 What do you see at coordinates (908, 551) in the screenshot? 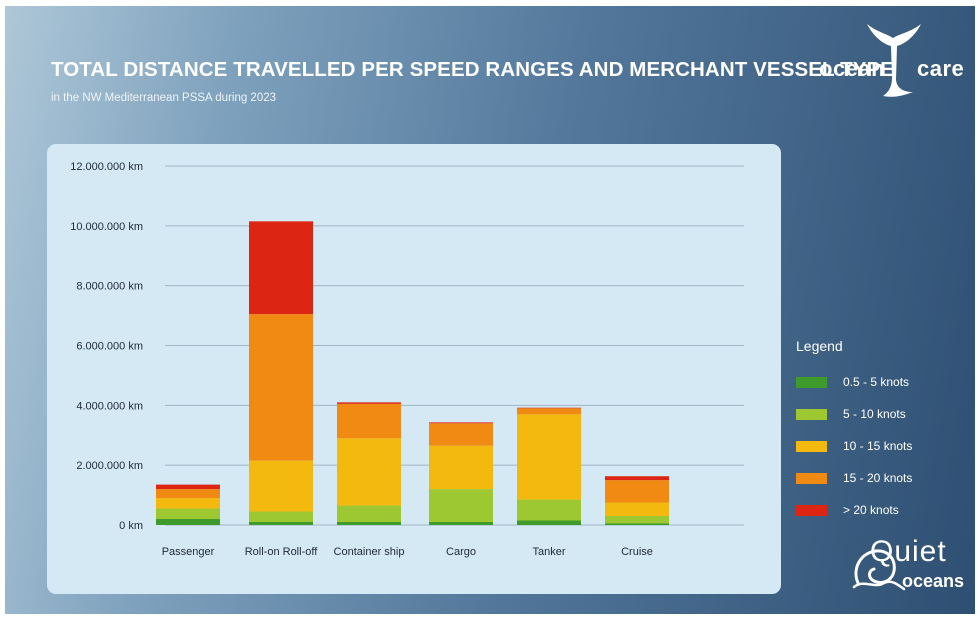
I see `quietoceans-logo-line1: Quiet` at bounding box center [908, 551].